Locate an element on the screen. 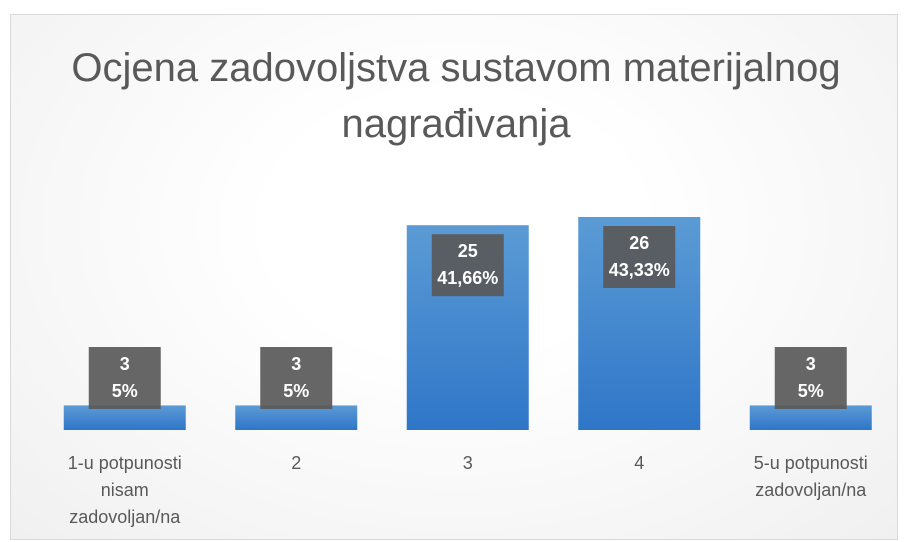 Image resolution: width=912 pixels, height=542 pixels. data-label: 25 is located at coordinates (468, 251).